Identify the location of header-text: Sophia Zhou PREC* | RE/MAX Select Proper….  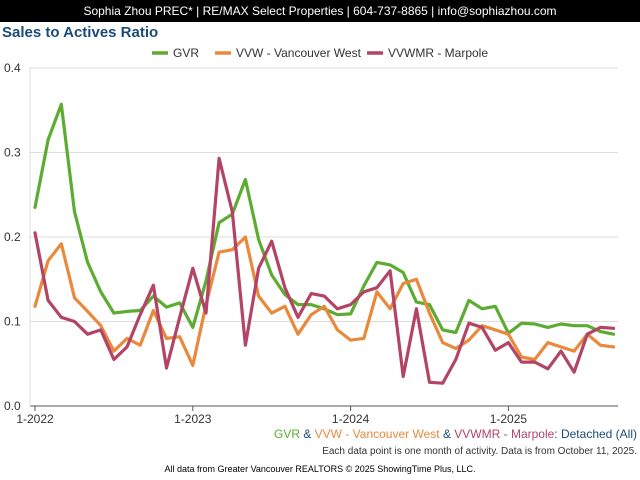
(320, 11).